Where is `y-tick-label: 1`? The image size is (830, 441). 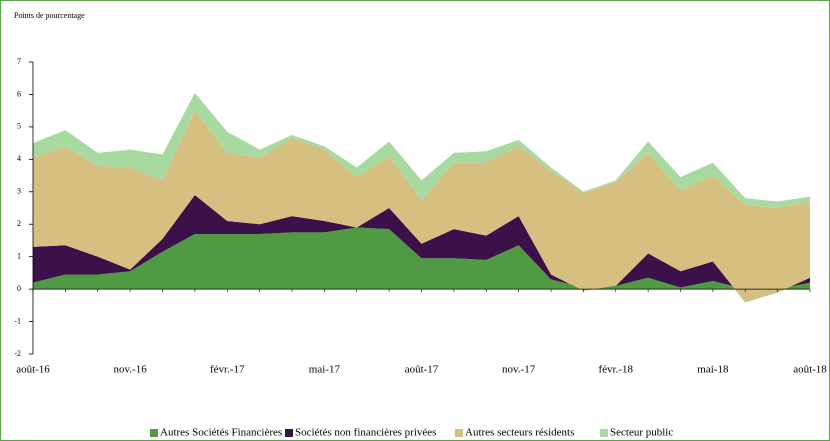
y-tick-label: 1 is located at coordinates (19, 255).